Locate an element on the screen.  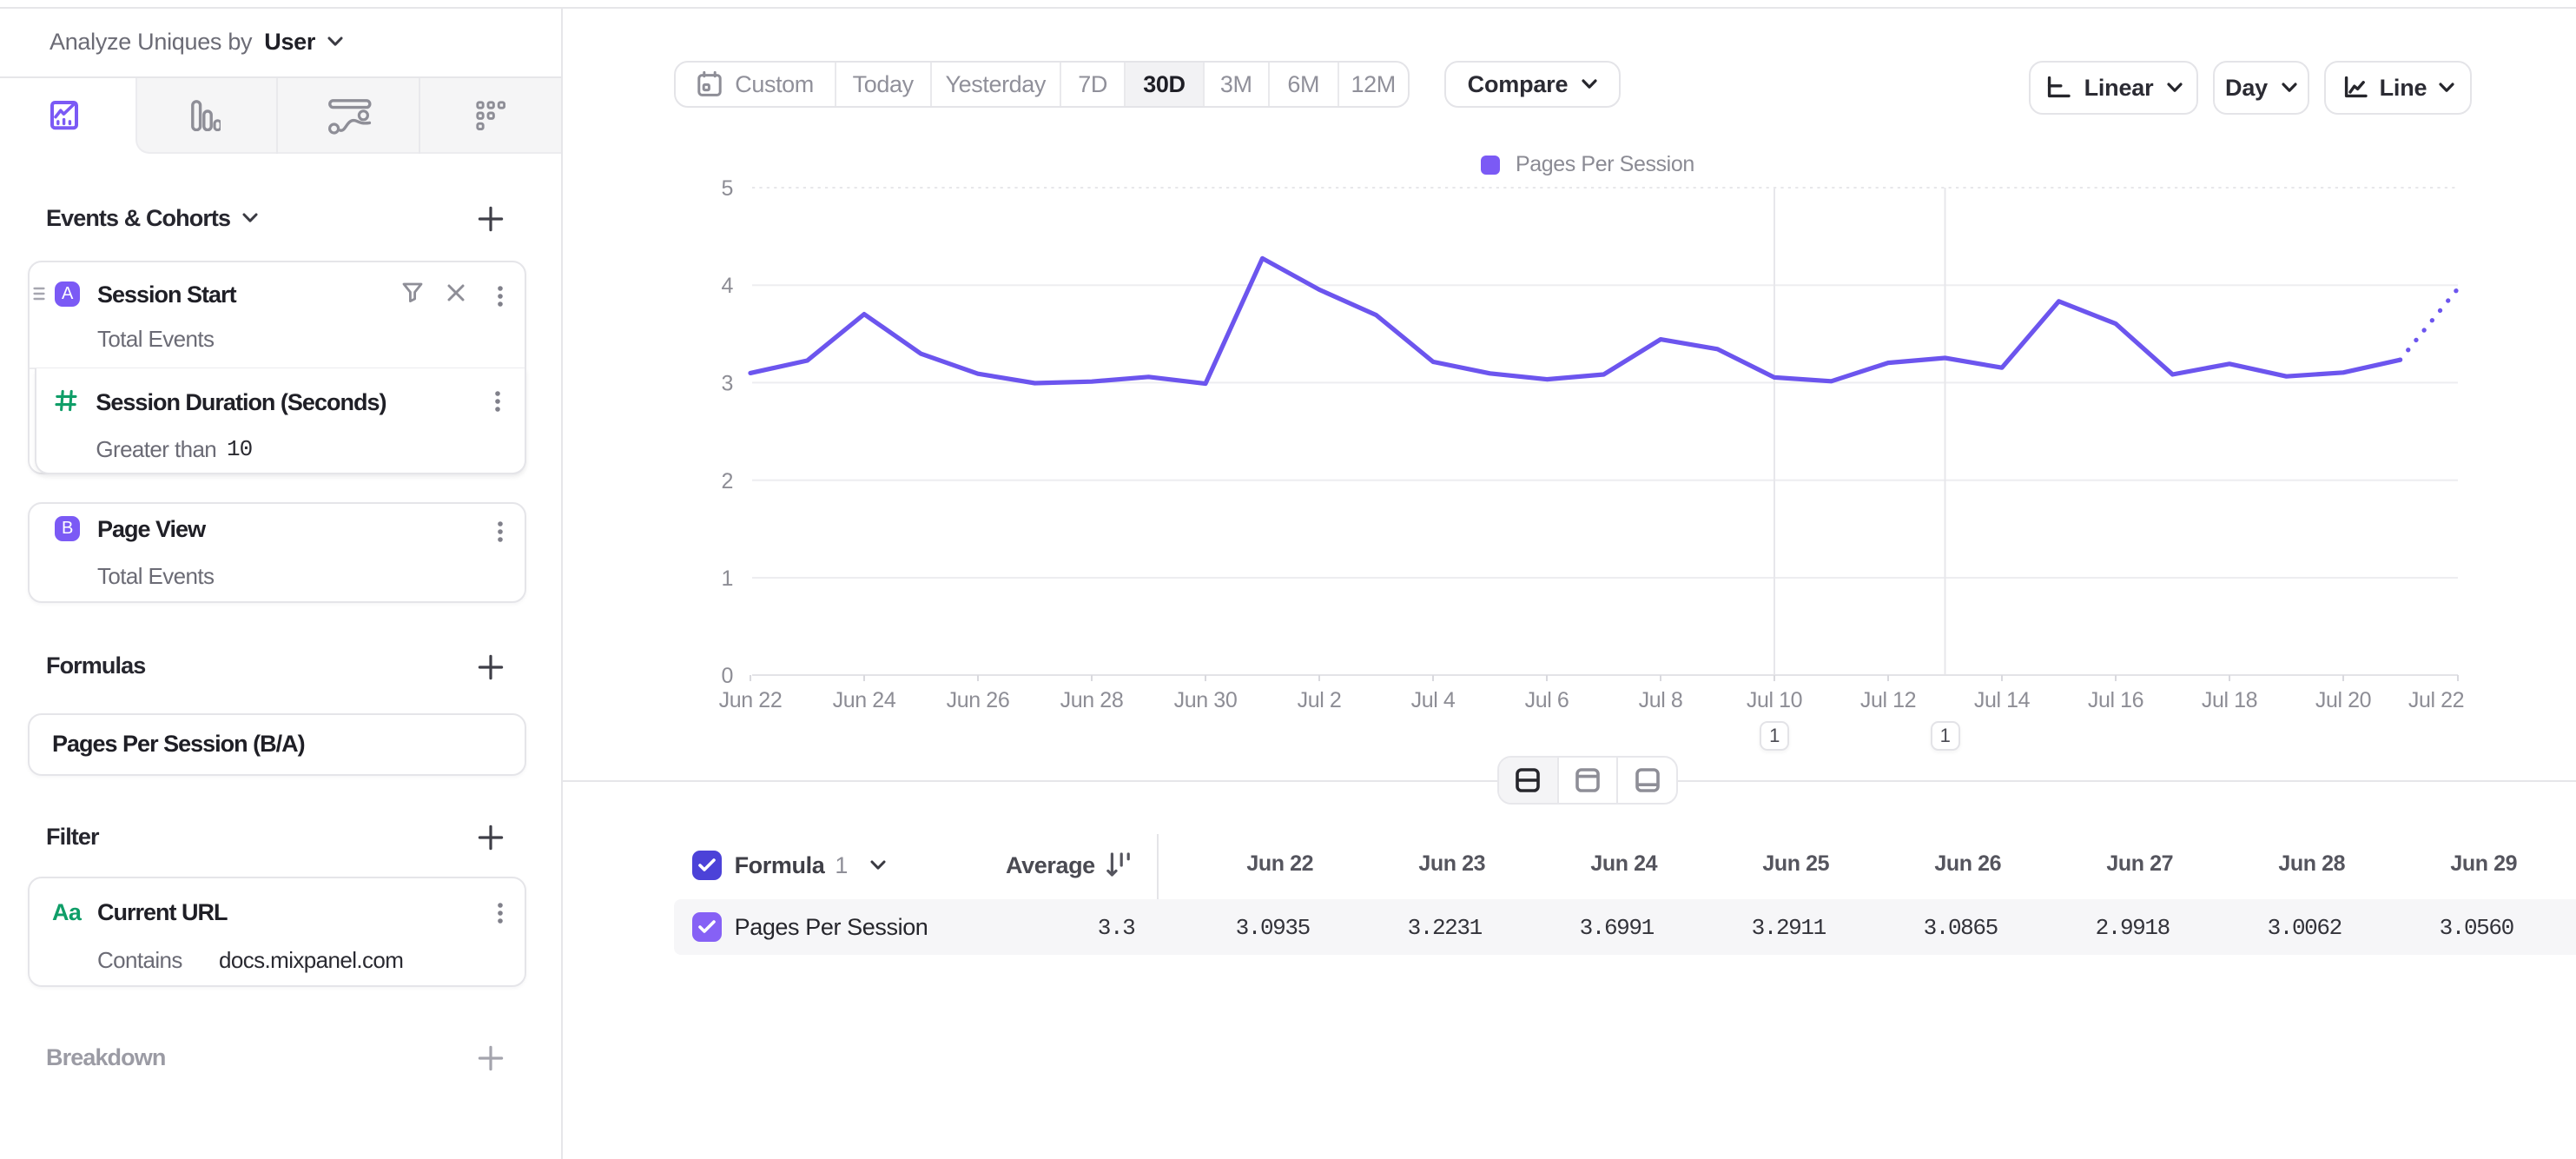
svg-text: 5 is located at coordinates (727, 188).